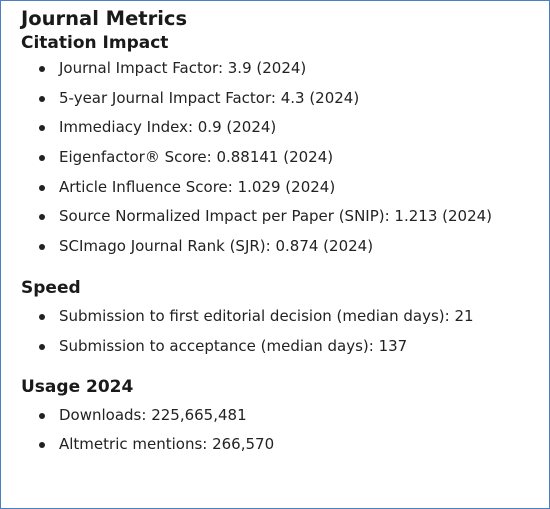 The image size is (550, 509). Describe the element at coordinates (51, 288) in the screenshot. I see `section-heading-speed: Speed` at that location.